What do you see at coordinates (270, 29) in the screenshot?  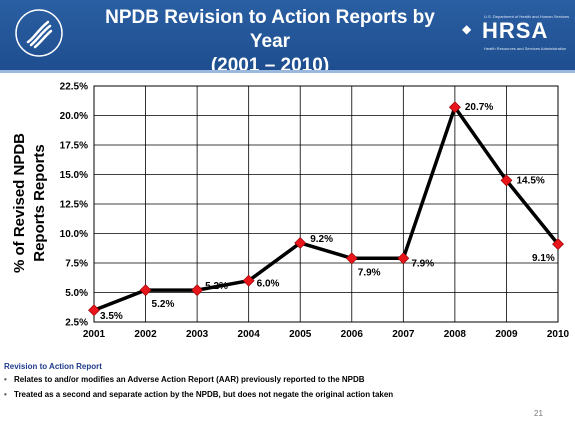 I see `title-line-1: NPDB Revision to Action Reports by Year` at bounding box center [270, 29].